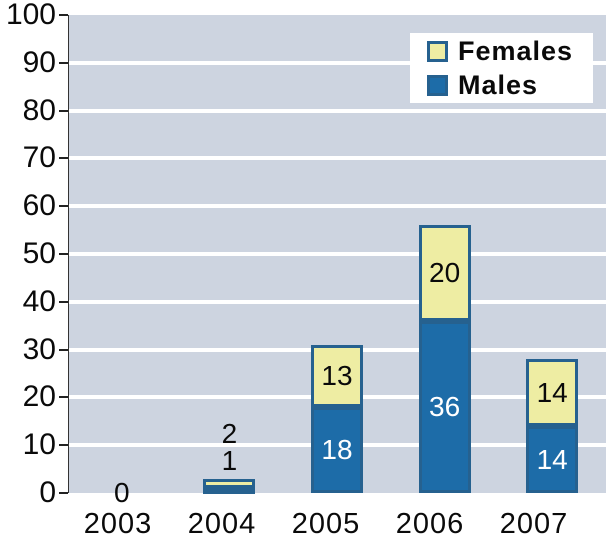 The height and width of the screenshot is (551, 606). I want to click on y-axis-tick-label: 80, so click(39, 110).